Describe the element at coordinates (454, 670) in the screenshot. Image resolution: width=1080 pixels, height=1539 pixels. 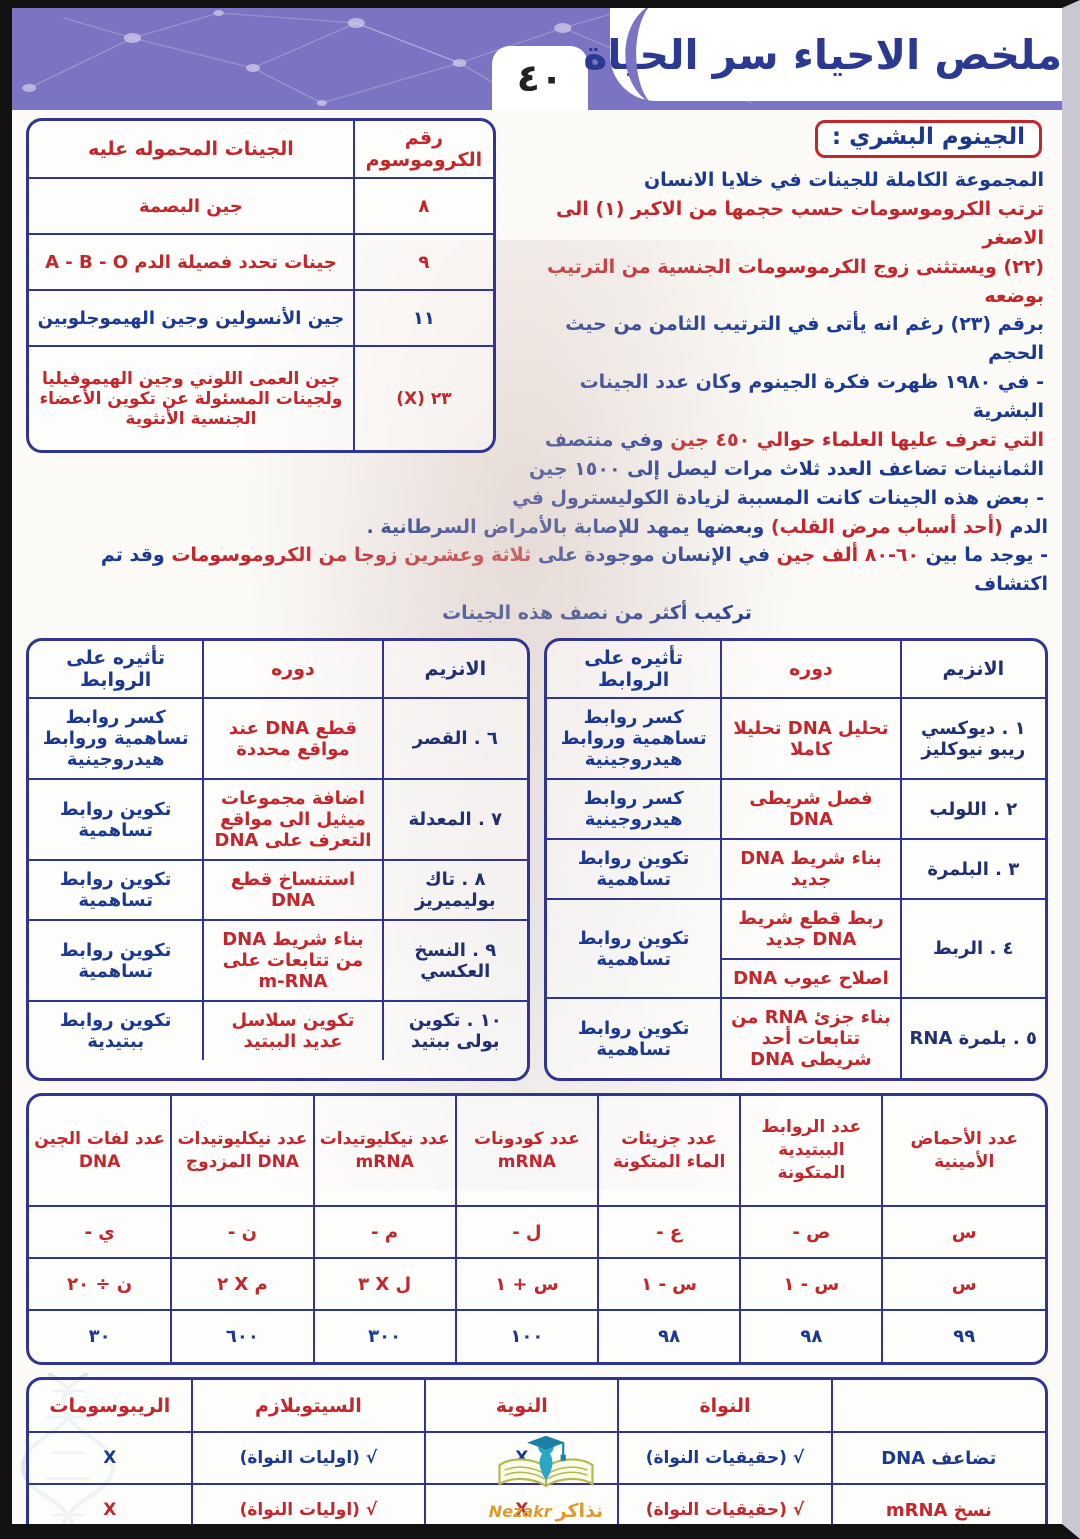
I see `col-header-enzyme: الانزيم` at that location.